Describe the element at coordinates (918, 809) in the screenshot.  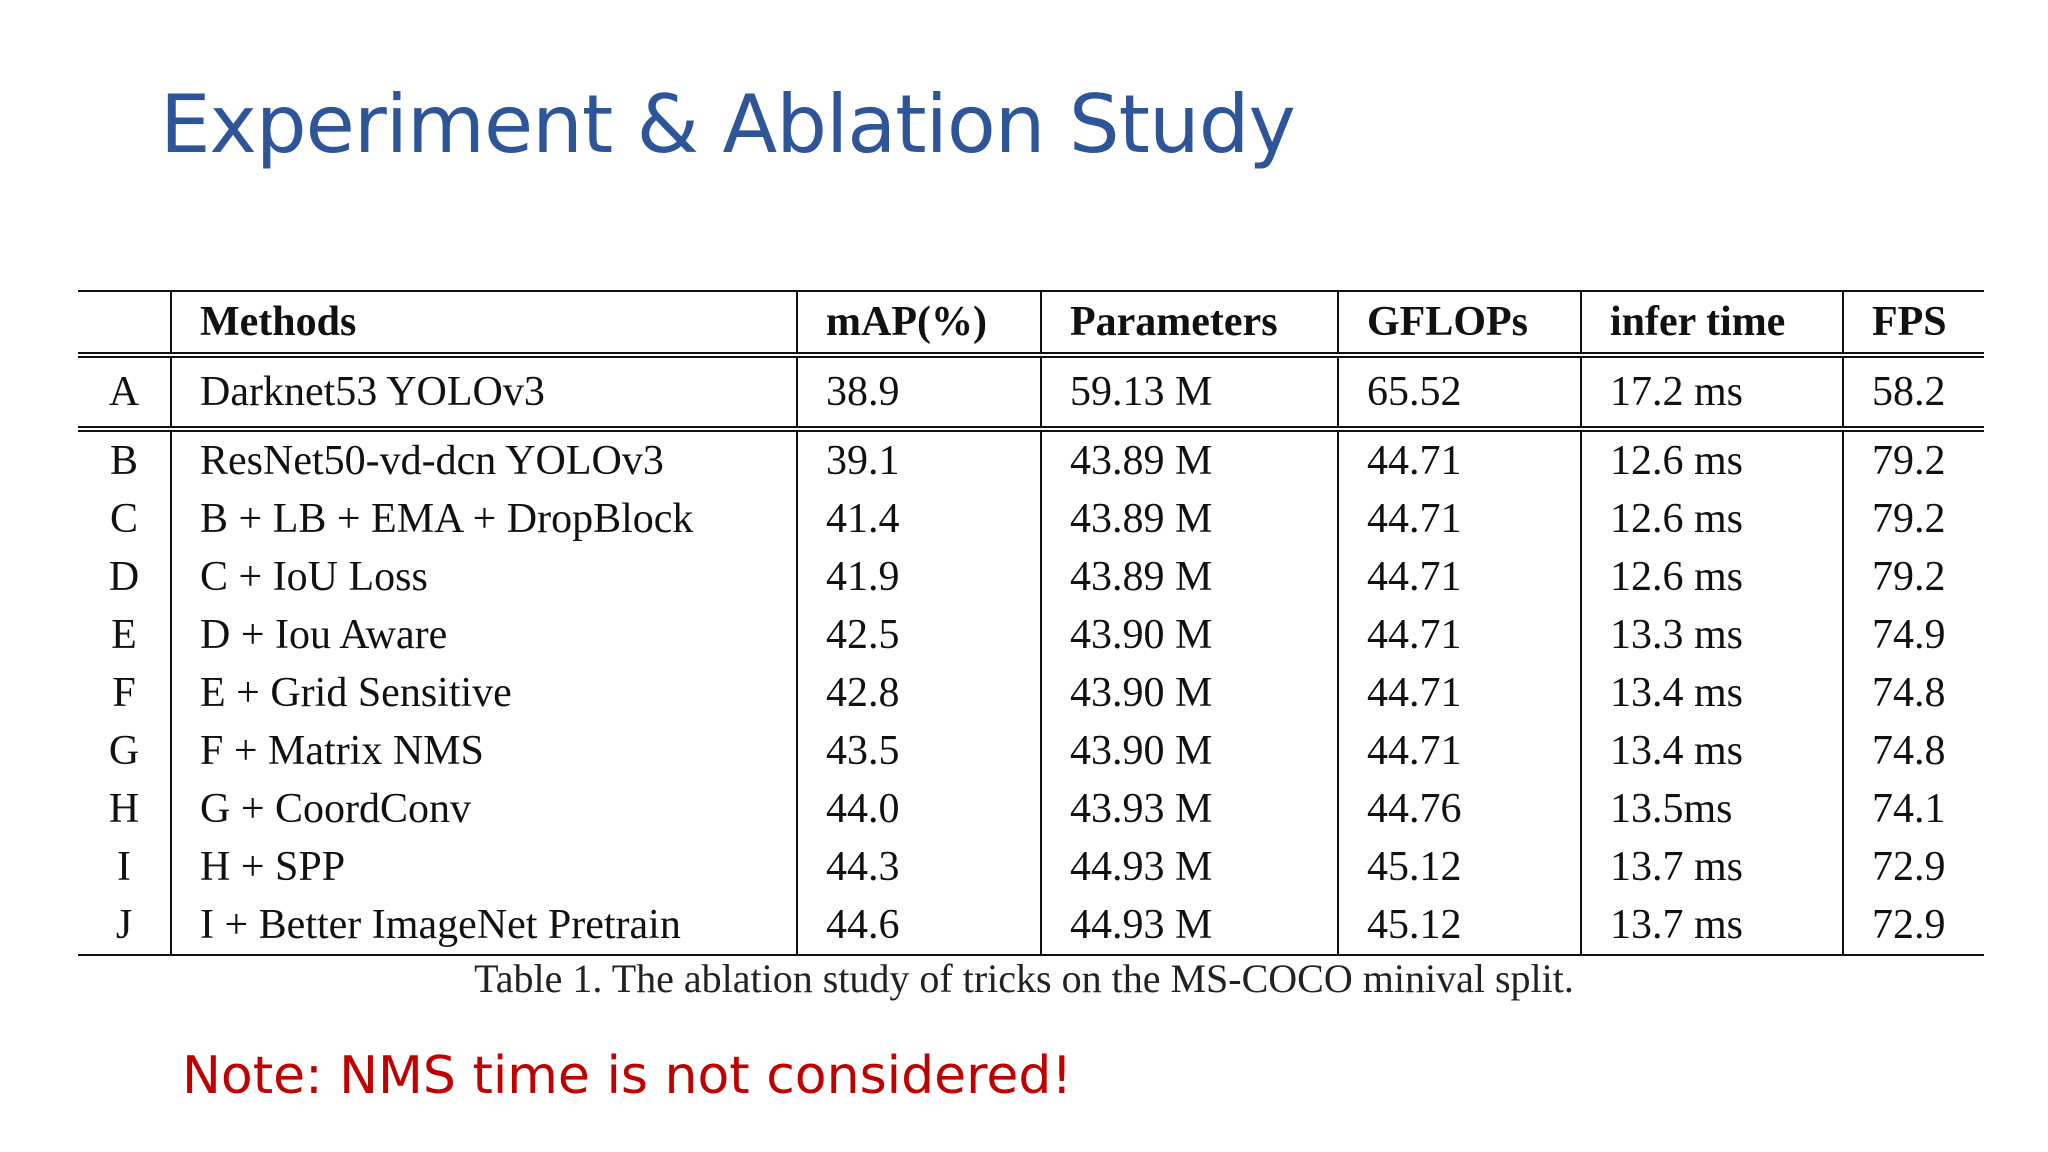
I see `cell-map: 44.0` at that location.